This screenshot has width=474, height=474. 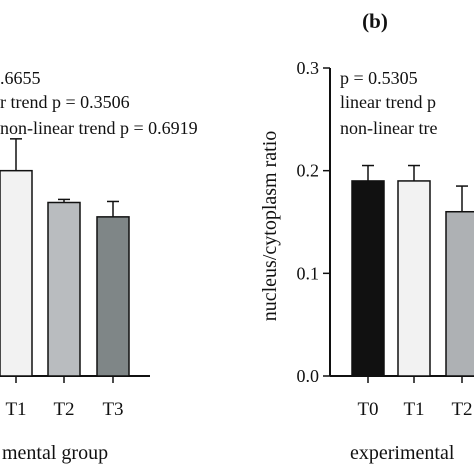 I want to click on right-y-label: nucleus/cytoplasm ratio, so click(x=270, y=226).